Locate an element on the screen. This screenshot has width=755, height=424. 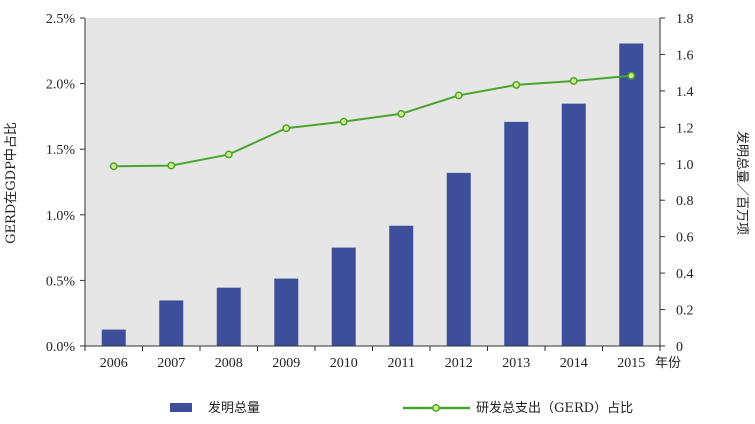
bar-2014 is located at coordinates (573, 225).